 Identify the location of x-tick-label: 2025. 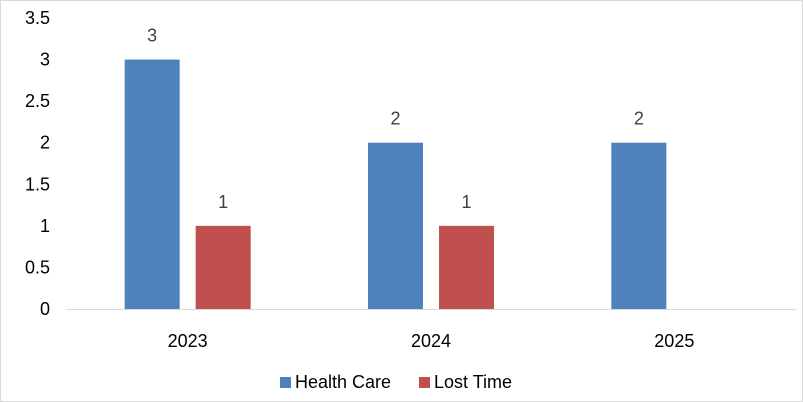
(674, 341).